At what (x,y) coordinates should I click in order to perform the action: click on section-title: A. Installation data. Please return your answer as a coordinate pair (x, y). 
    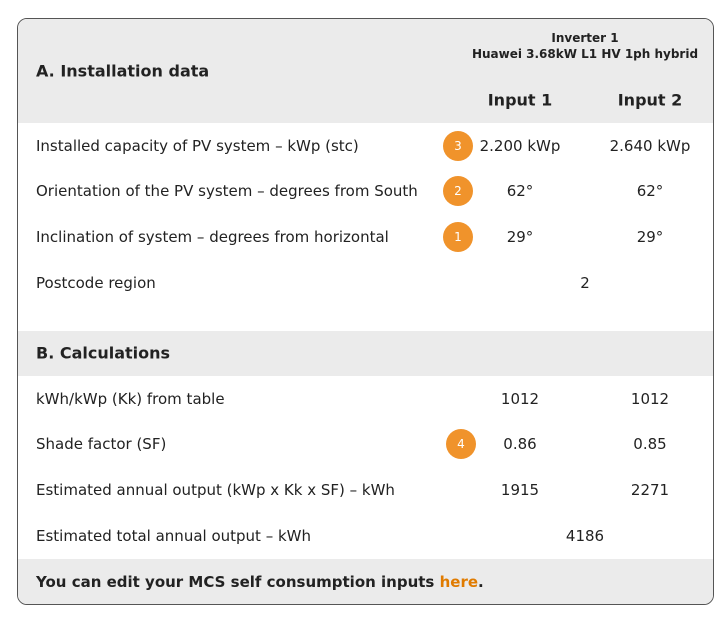
    Looking at the image, I should click on (123, 71).